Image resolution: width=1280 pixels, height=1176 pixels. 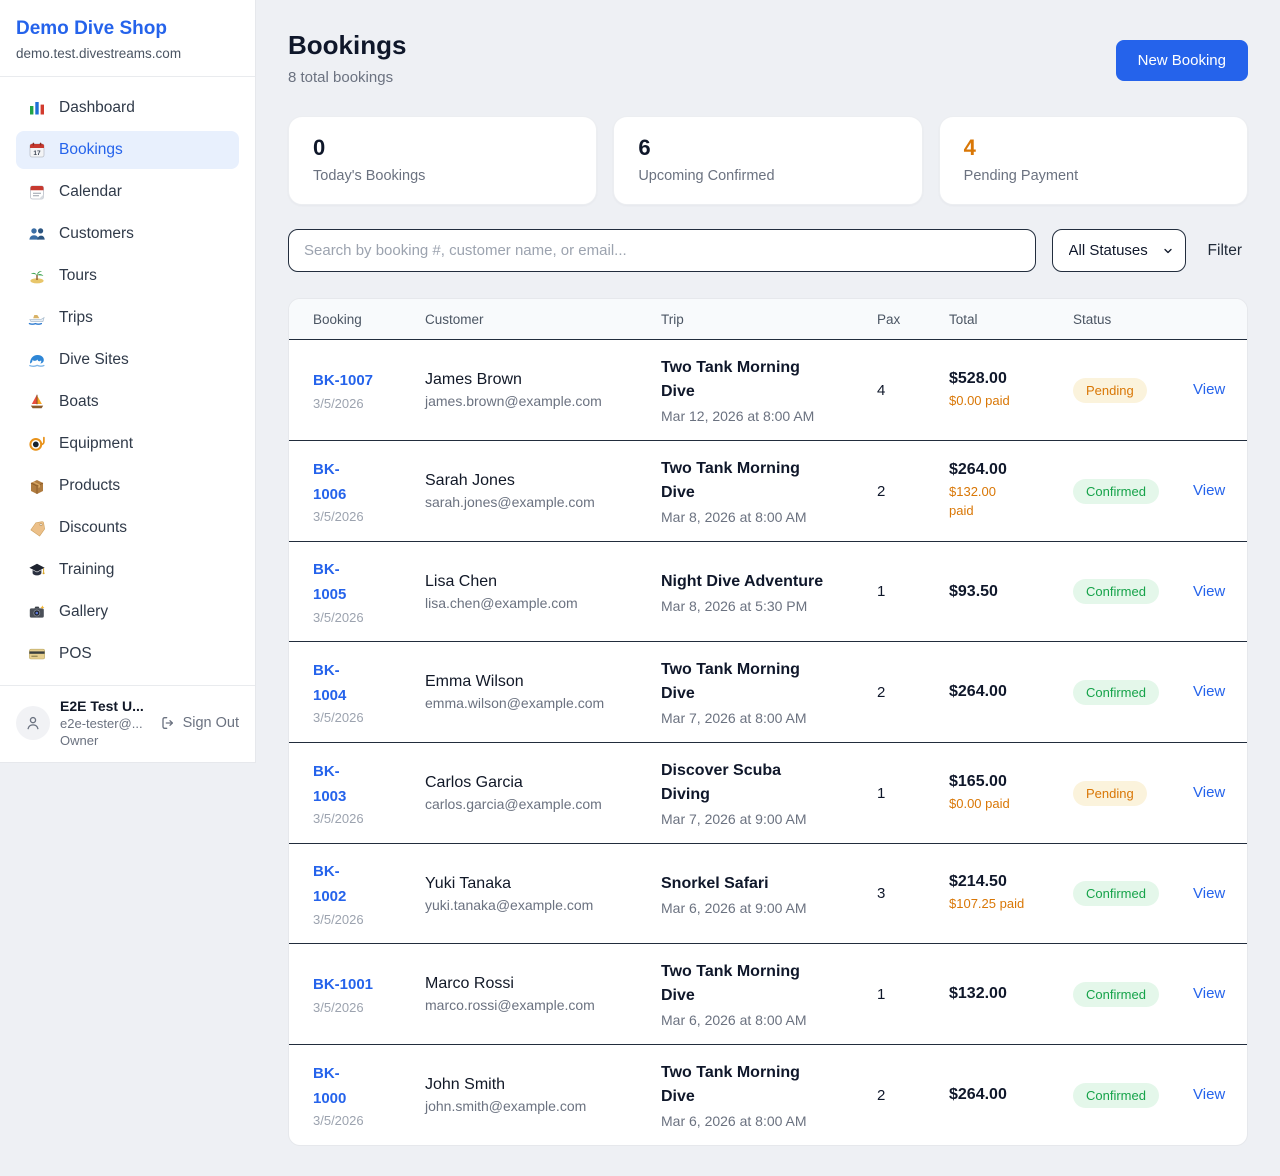 I want to click on booking-link: BK- 1006, so click(x=330, y=481).